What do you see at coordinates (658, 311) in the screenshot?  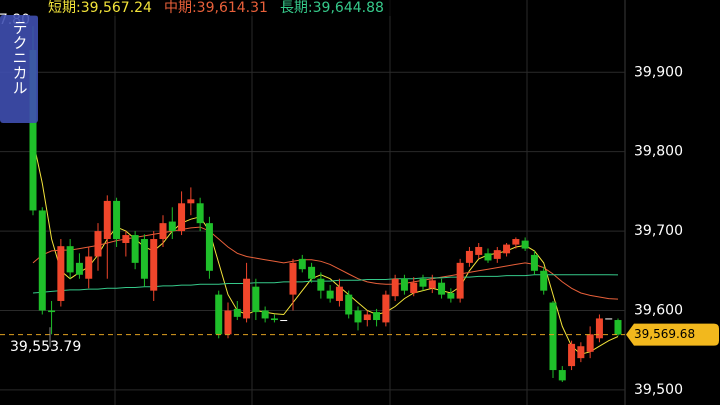 I see `y-tick-label: 39,600` at bounding box center [658, 311].